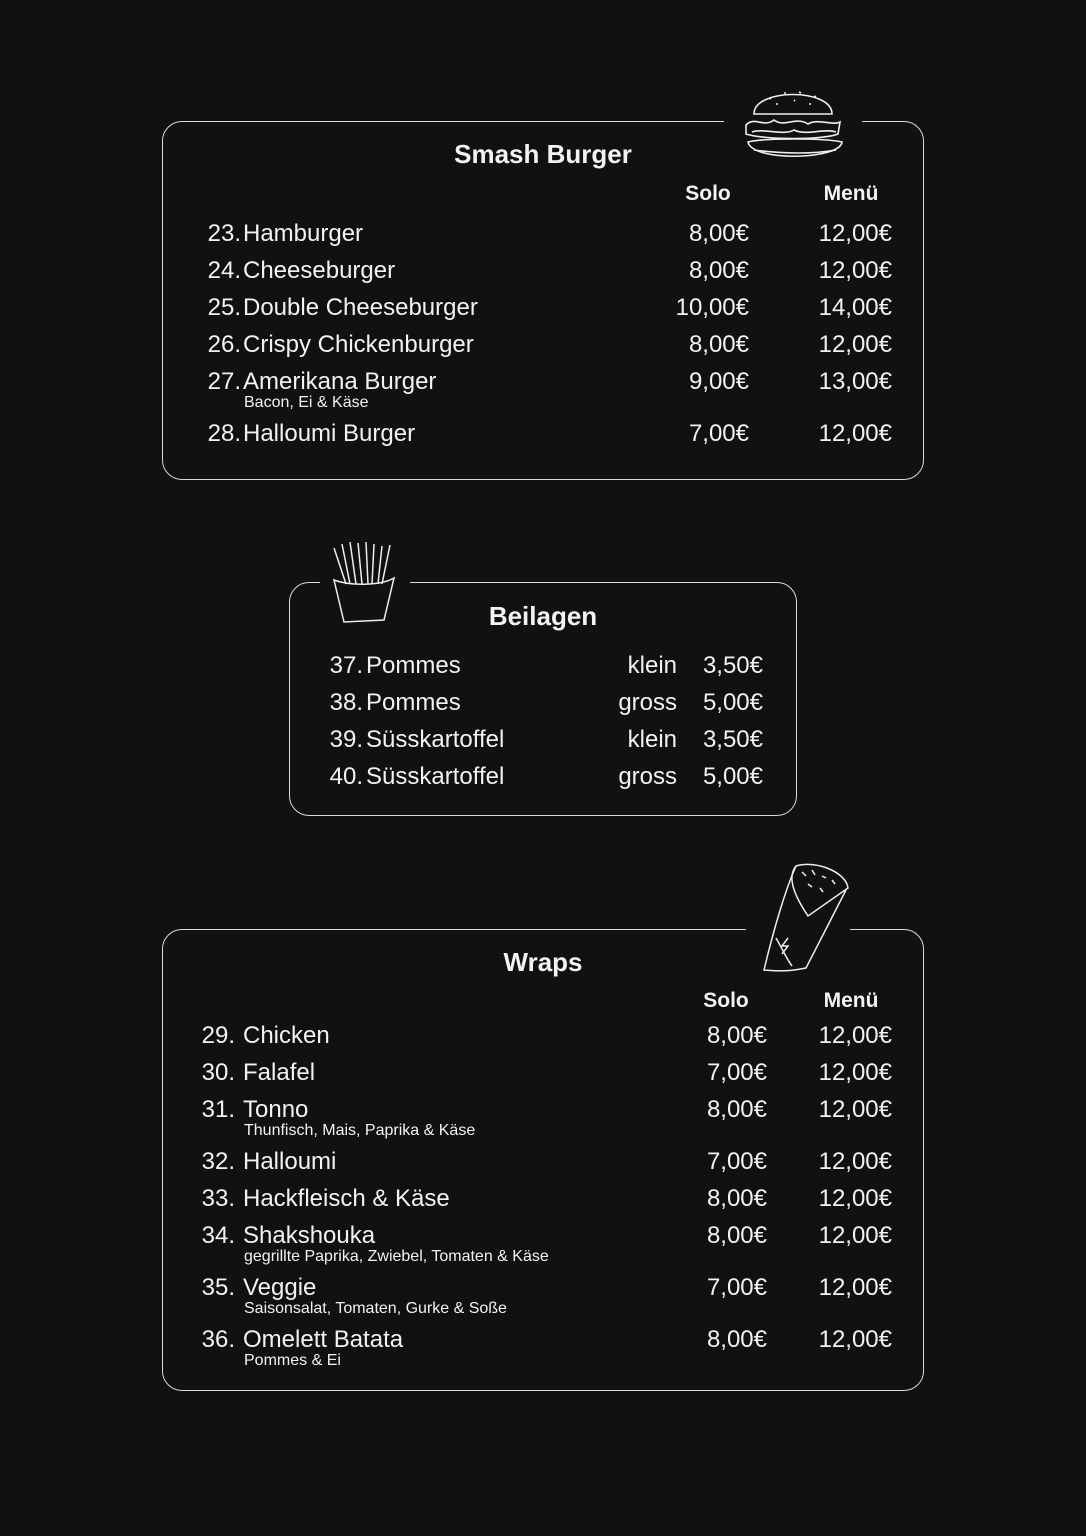 The width and height of the screenshot is (1086, 1536). Describe the element at coordinates (543, 238) in the screenshot. I see `menu-item: 23. Hamburger 8,00€ 12,00€` at that location.